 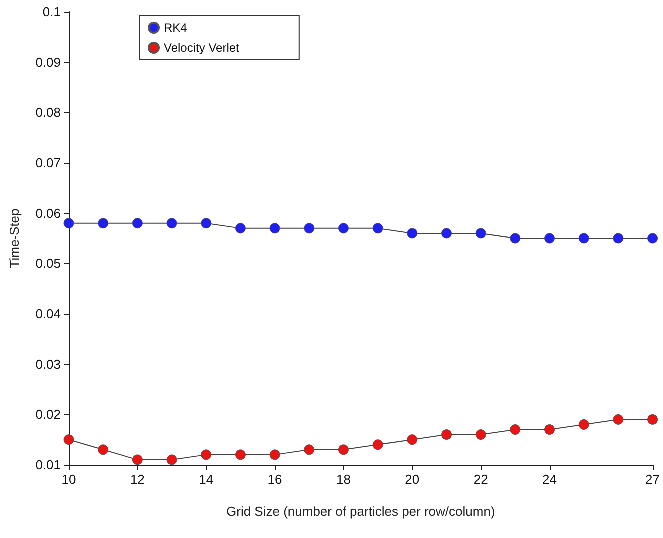 I want to click on y-tick-label: 0.09, so click(x=48, y=62).